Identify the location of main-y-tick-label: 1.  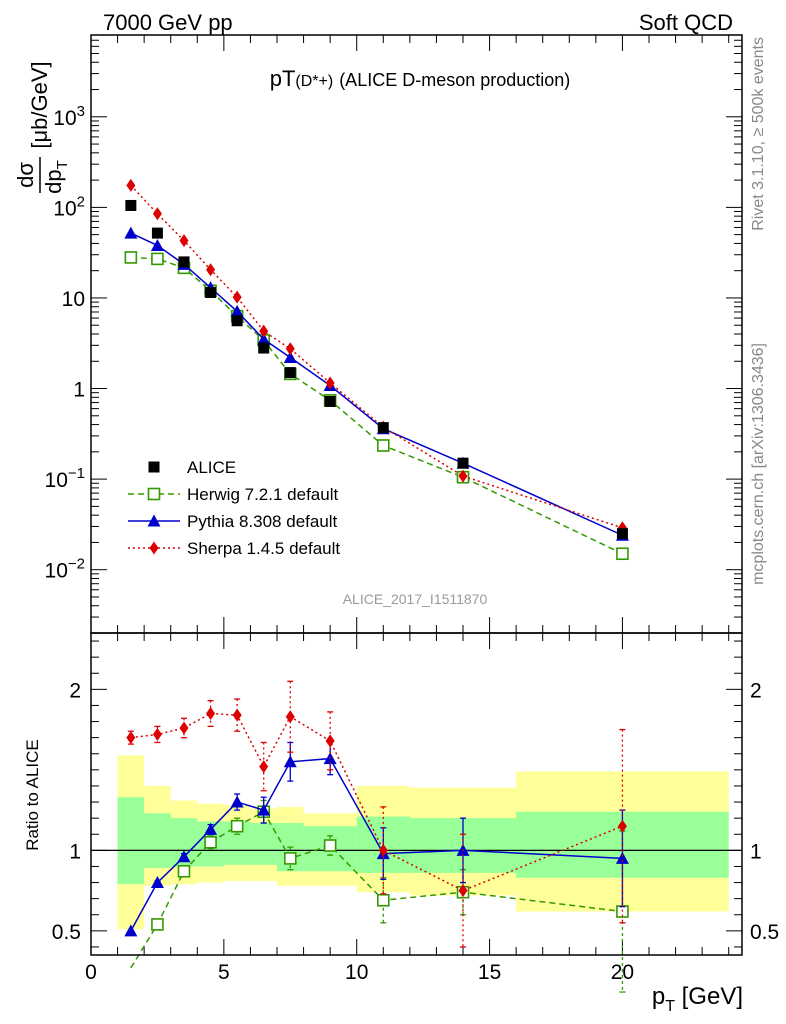
(79, 390).